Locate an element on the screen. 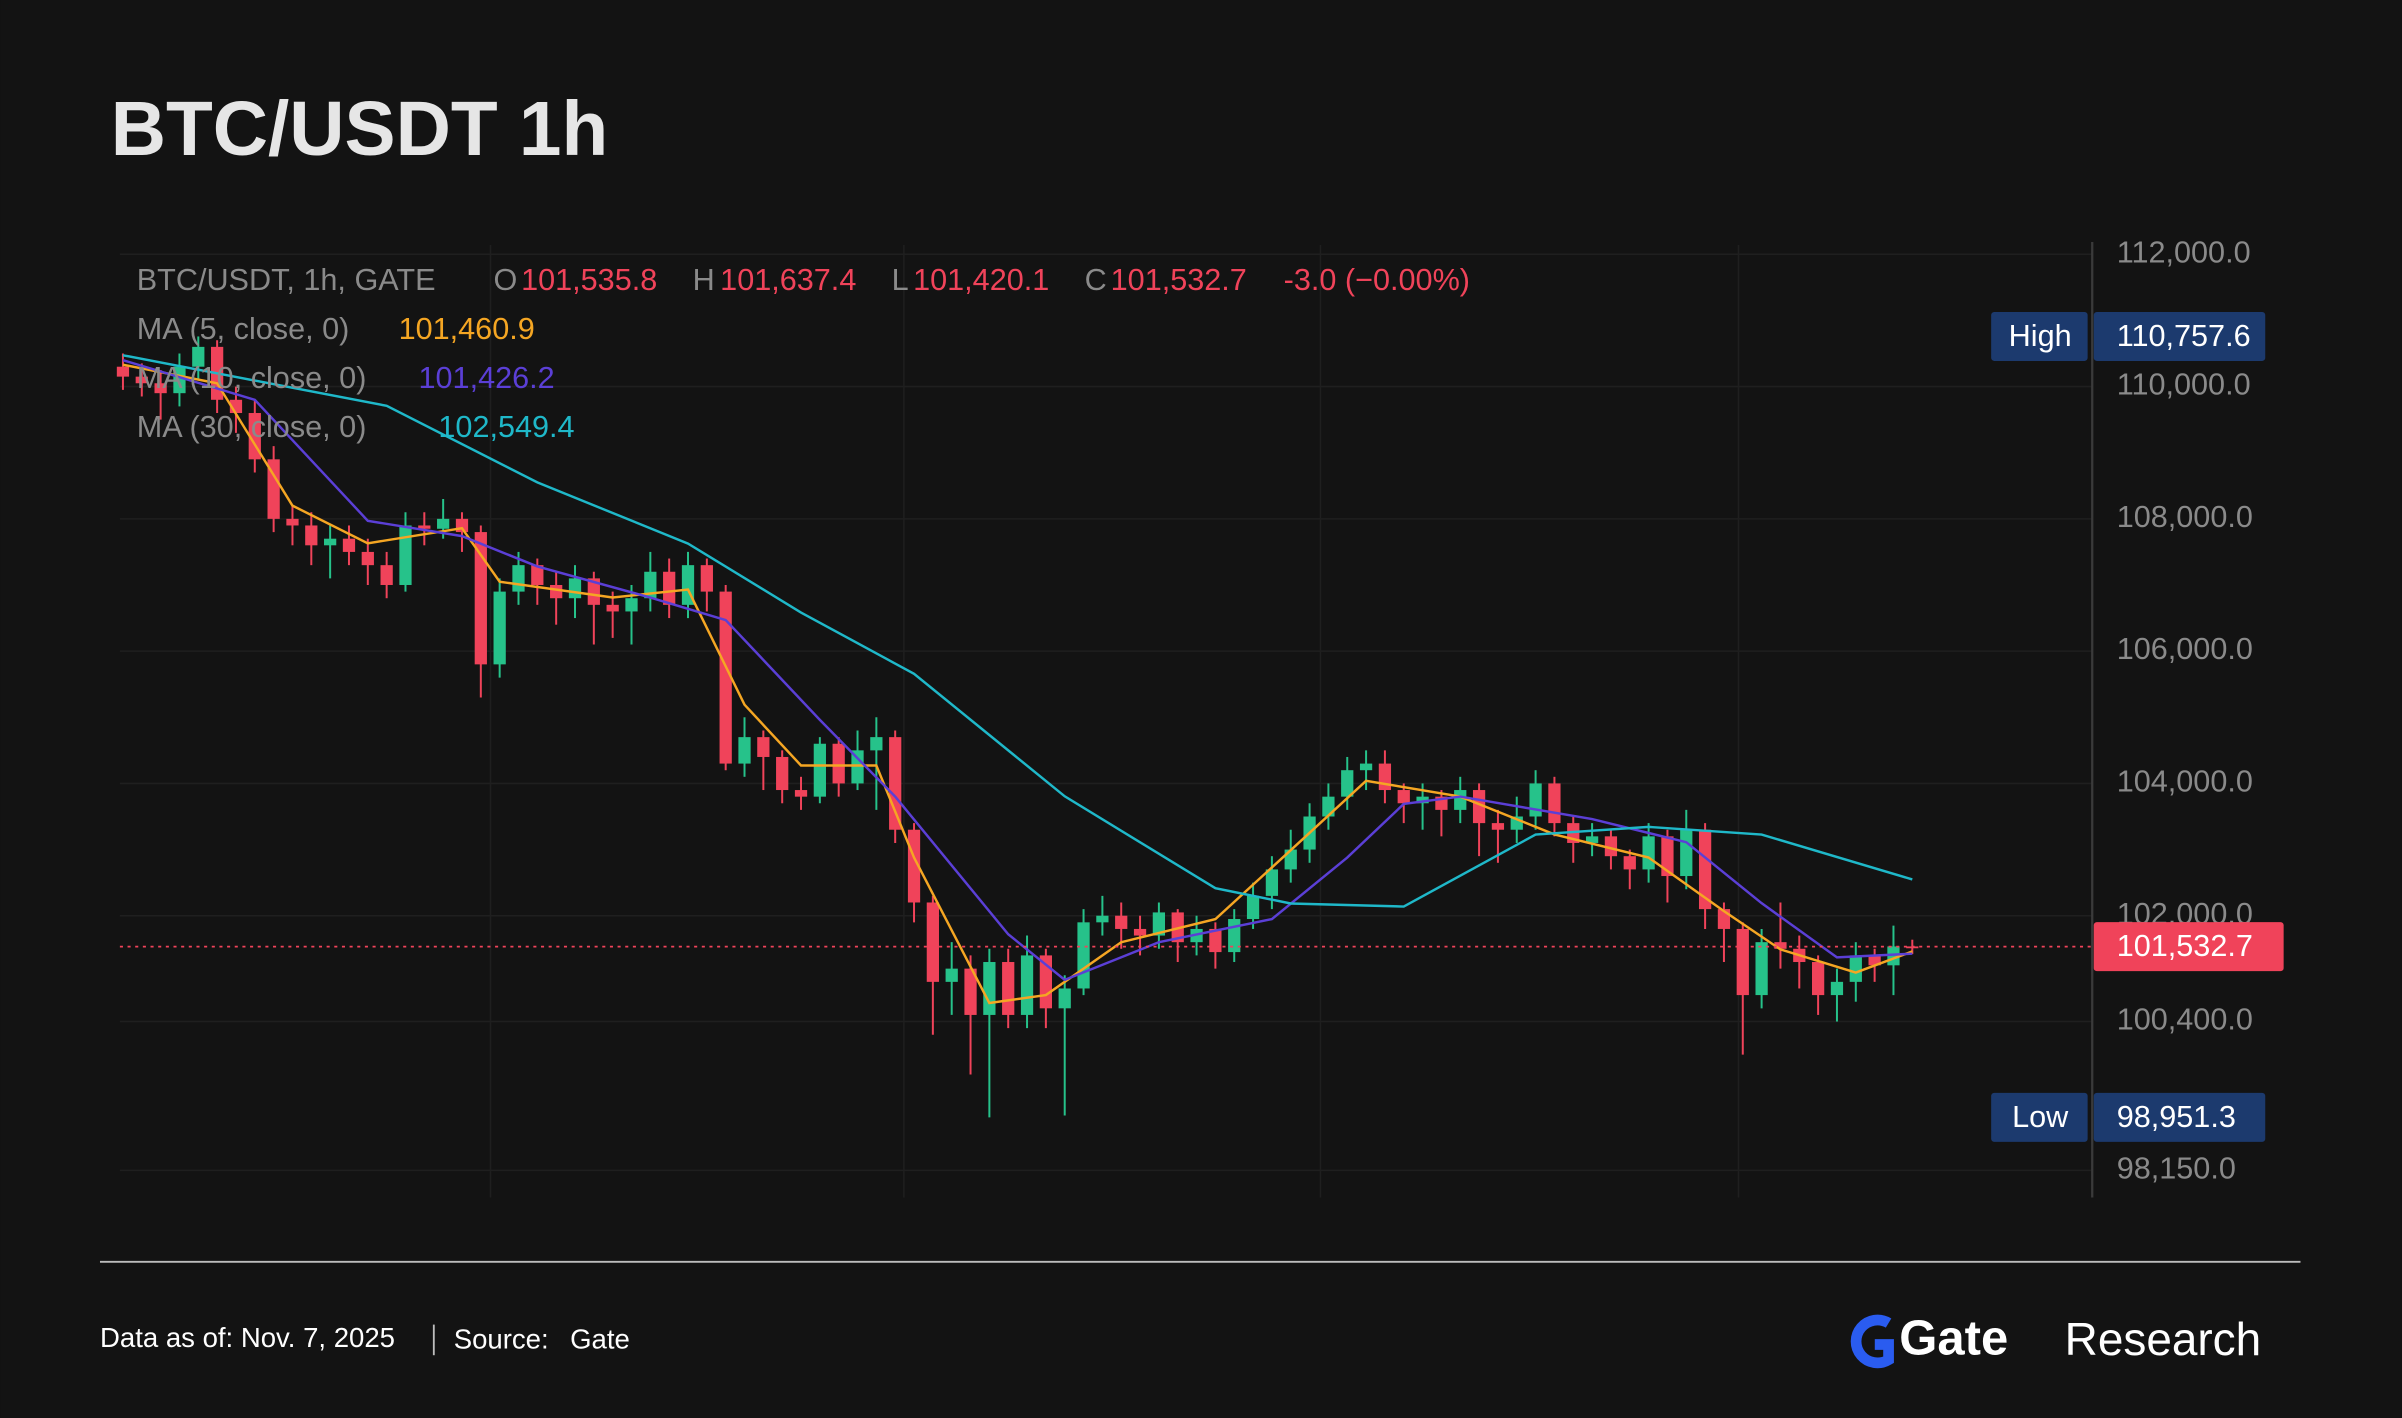 The width and height of the screenshot is (2402, 1418). header-close: 101,532.7 is located at coordinates (1179, 280).